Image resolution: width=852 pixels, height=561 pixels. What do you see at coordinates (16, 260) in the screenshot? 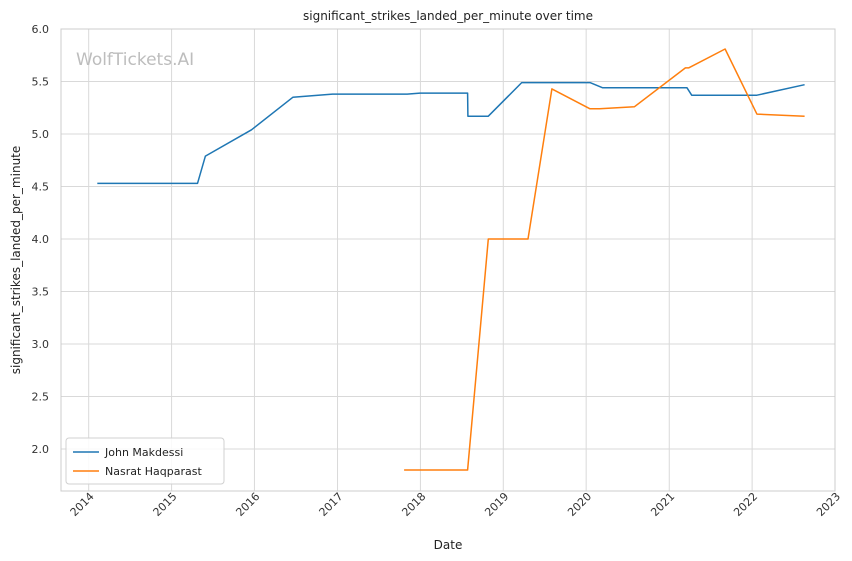
I see `y-axis-label: significant_strikes_landed_per_minute` at bounding box center [16, 260].